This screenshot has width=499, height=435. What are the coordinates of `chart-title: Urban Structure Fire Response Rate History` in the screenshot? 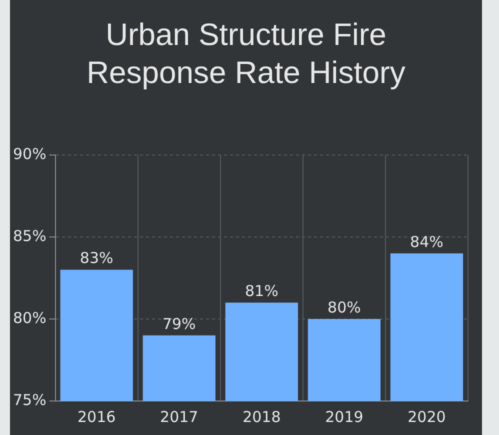 It's located at (246, 54).